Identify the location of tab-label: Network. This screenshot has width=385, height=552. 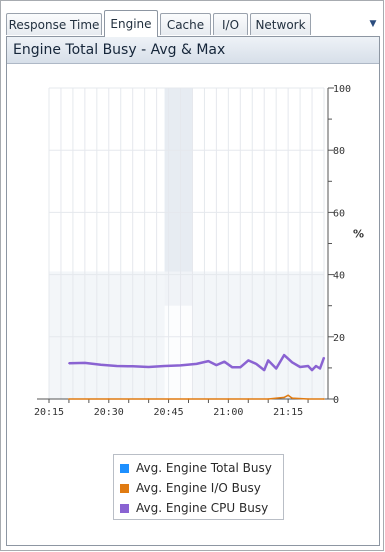
(280, 24).